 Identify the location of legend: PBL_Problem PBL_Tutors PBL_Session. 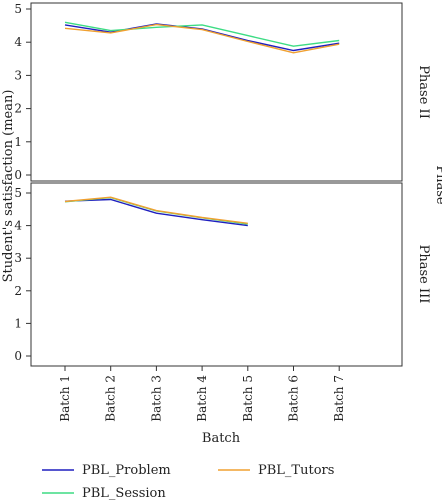
(188, 481).